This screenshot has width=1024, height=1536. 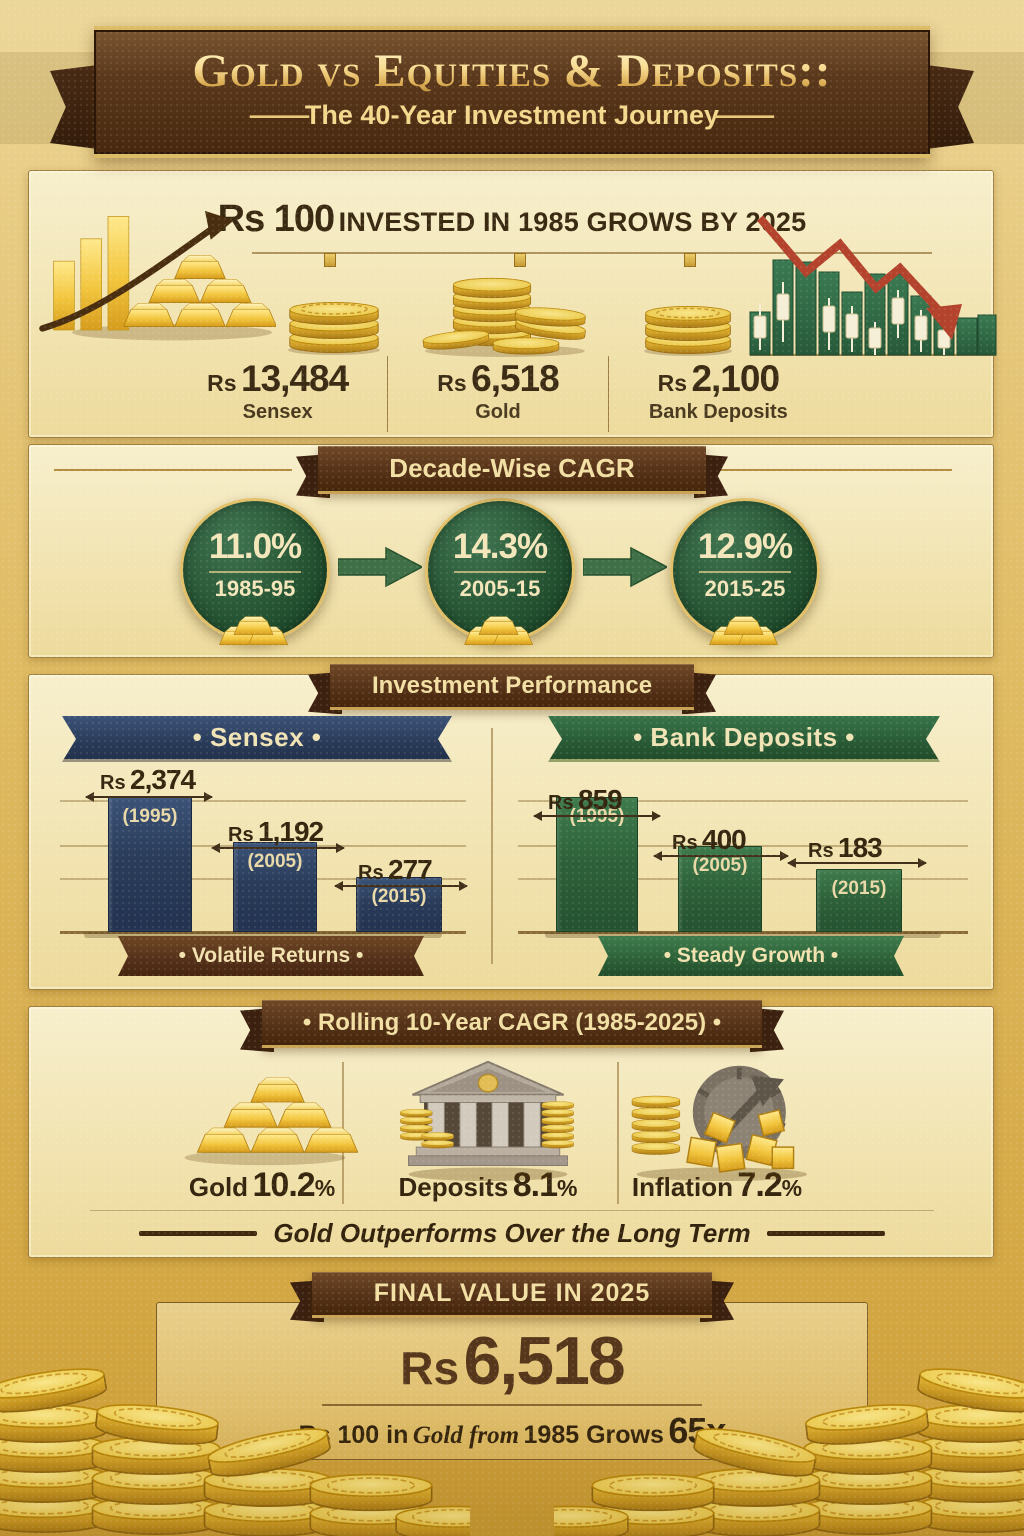 I want to click on investment-performance-ribbon: Investment Performance, so click(x=512, y=689).